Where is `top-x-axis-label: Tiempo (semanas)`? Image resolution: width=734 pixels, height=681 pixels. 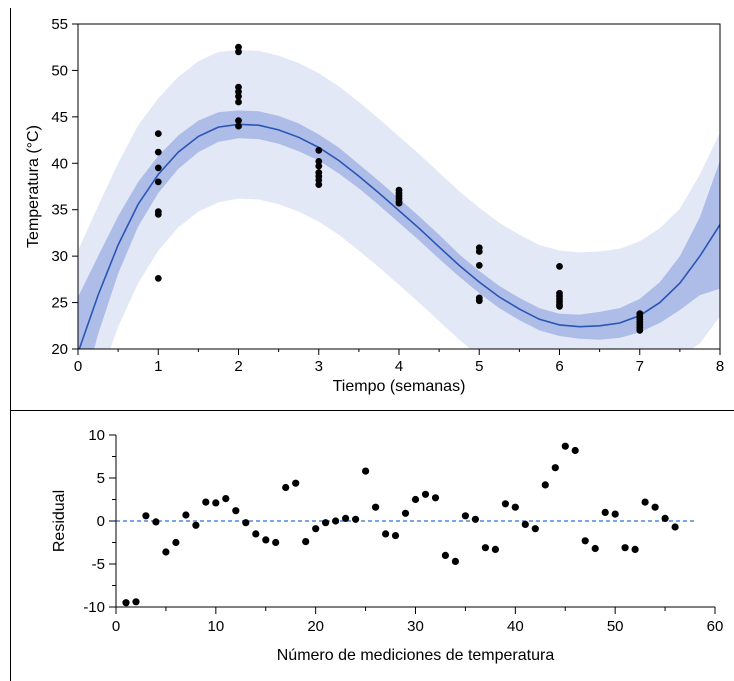 top-x-axis-label: Tiempo (semanas) is located at coordinates (399, 386).